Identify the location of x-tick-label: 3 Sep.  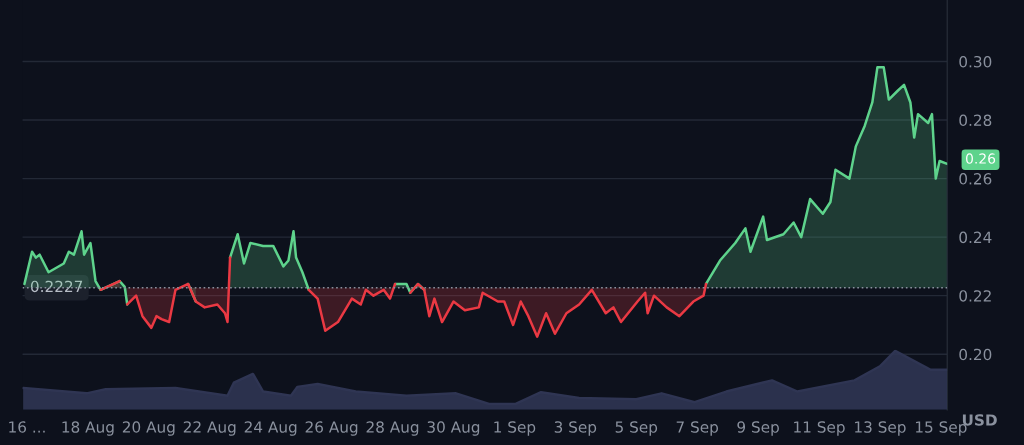
(575, 428).